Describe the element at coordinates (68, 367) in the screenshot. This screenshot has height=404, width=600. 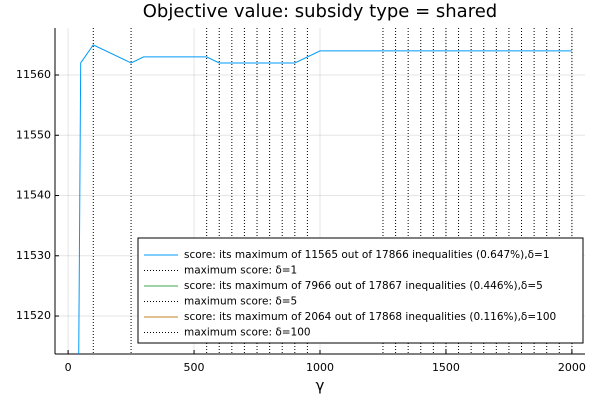
I see `x-tick-label: 0` at that location.